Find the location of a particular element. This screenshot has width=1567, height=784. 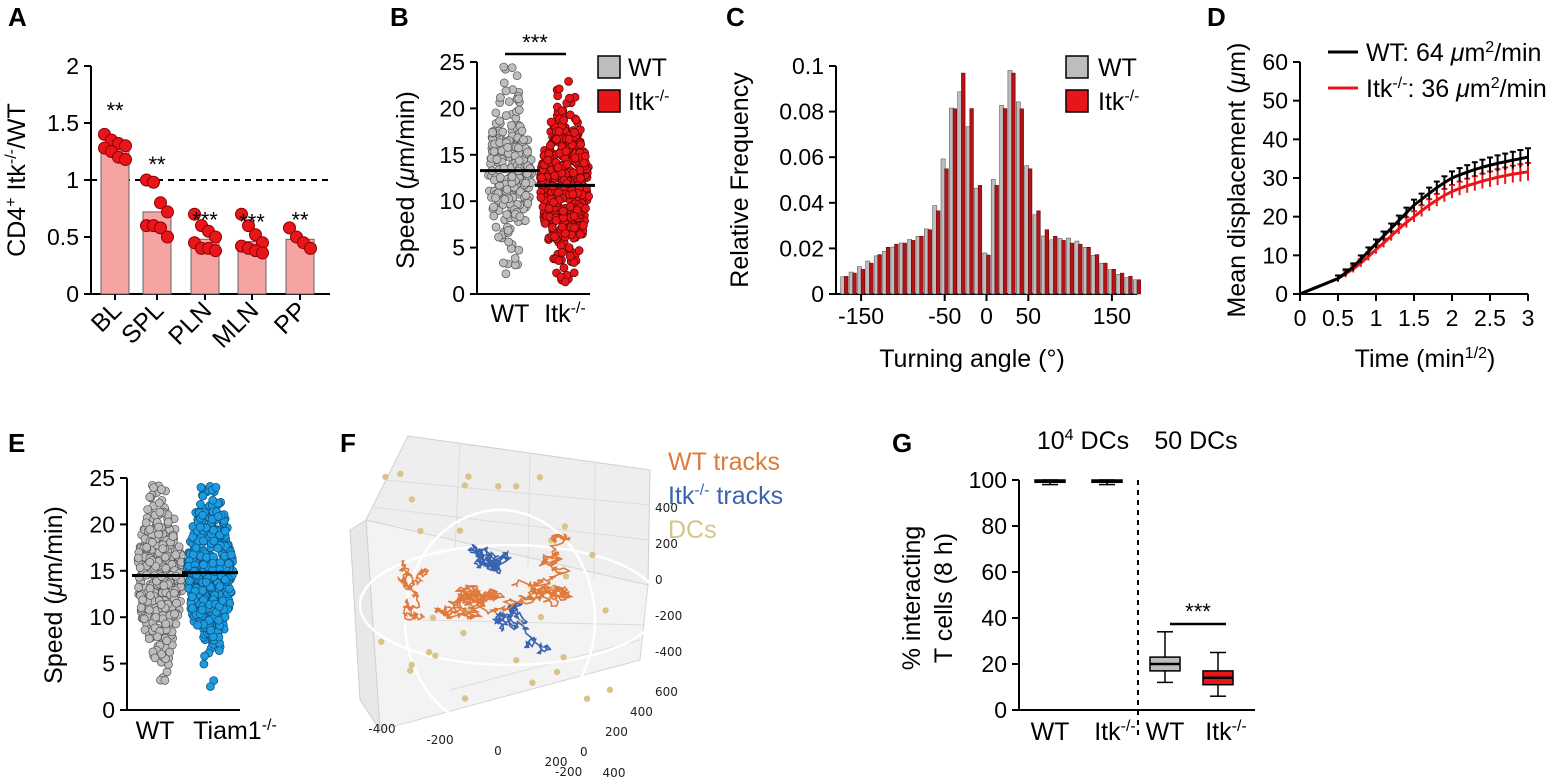

a-y-axis-label: CD4+ Itk-/-/WT is located at coordinates (17, 180).